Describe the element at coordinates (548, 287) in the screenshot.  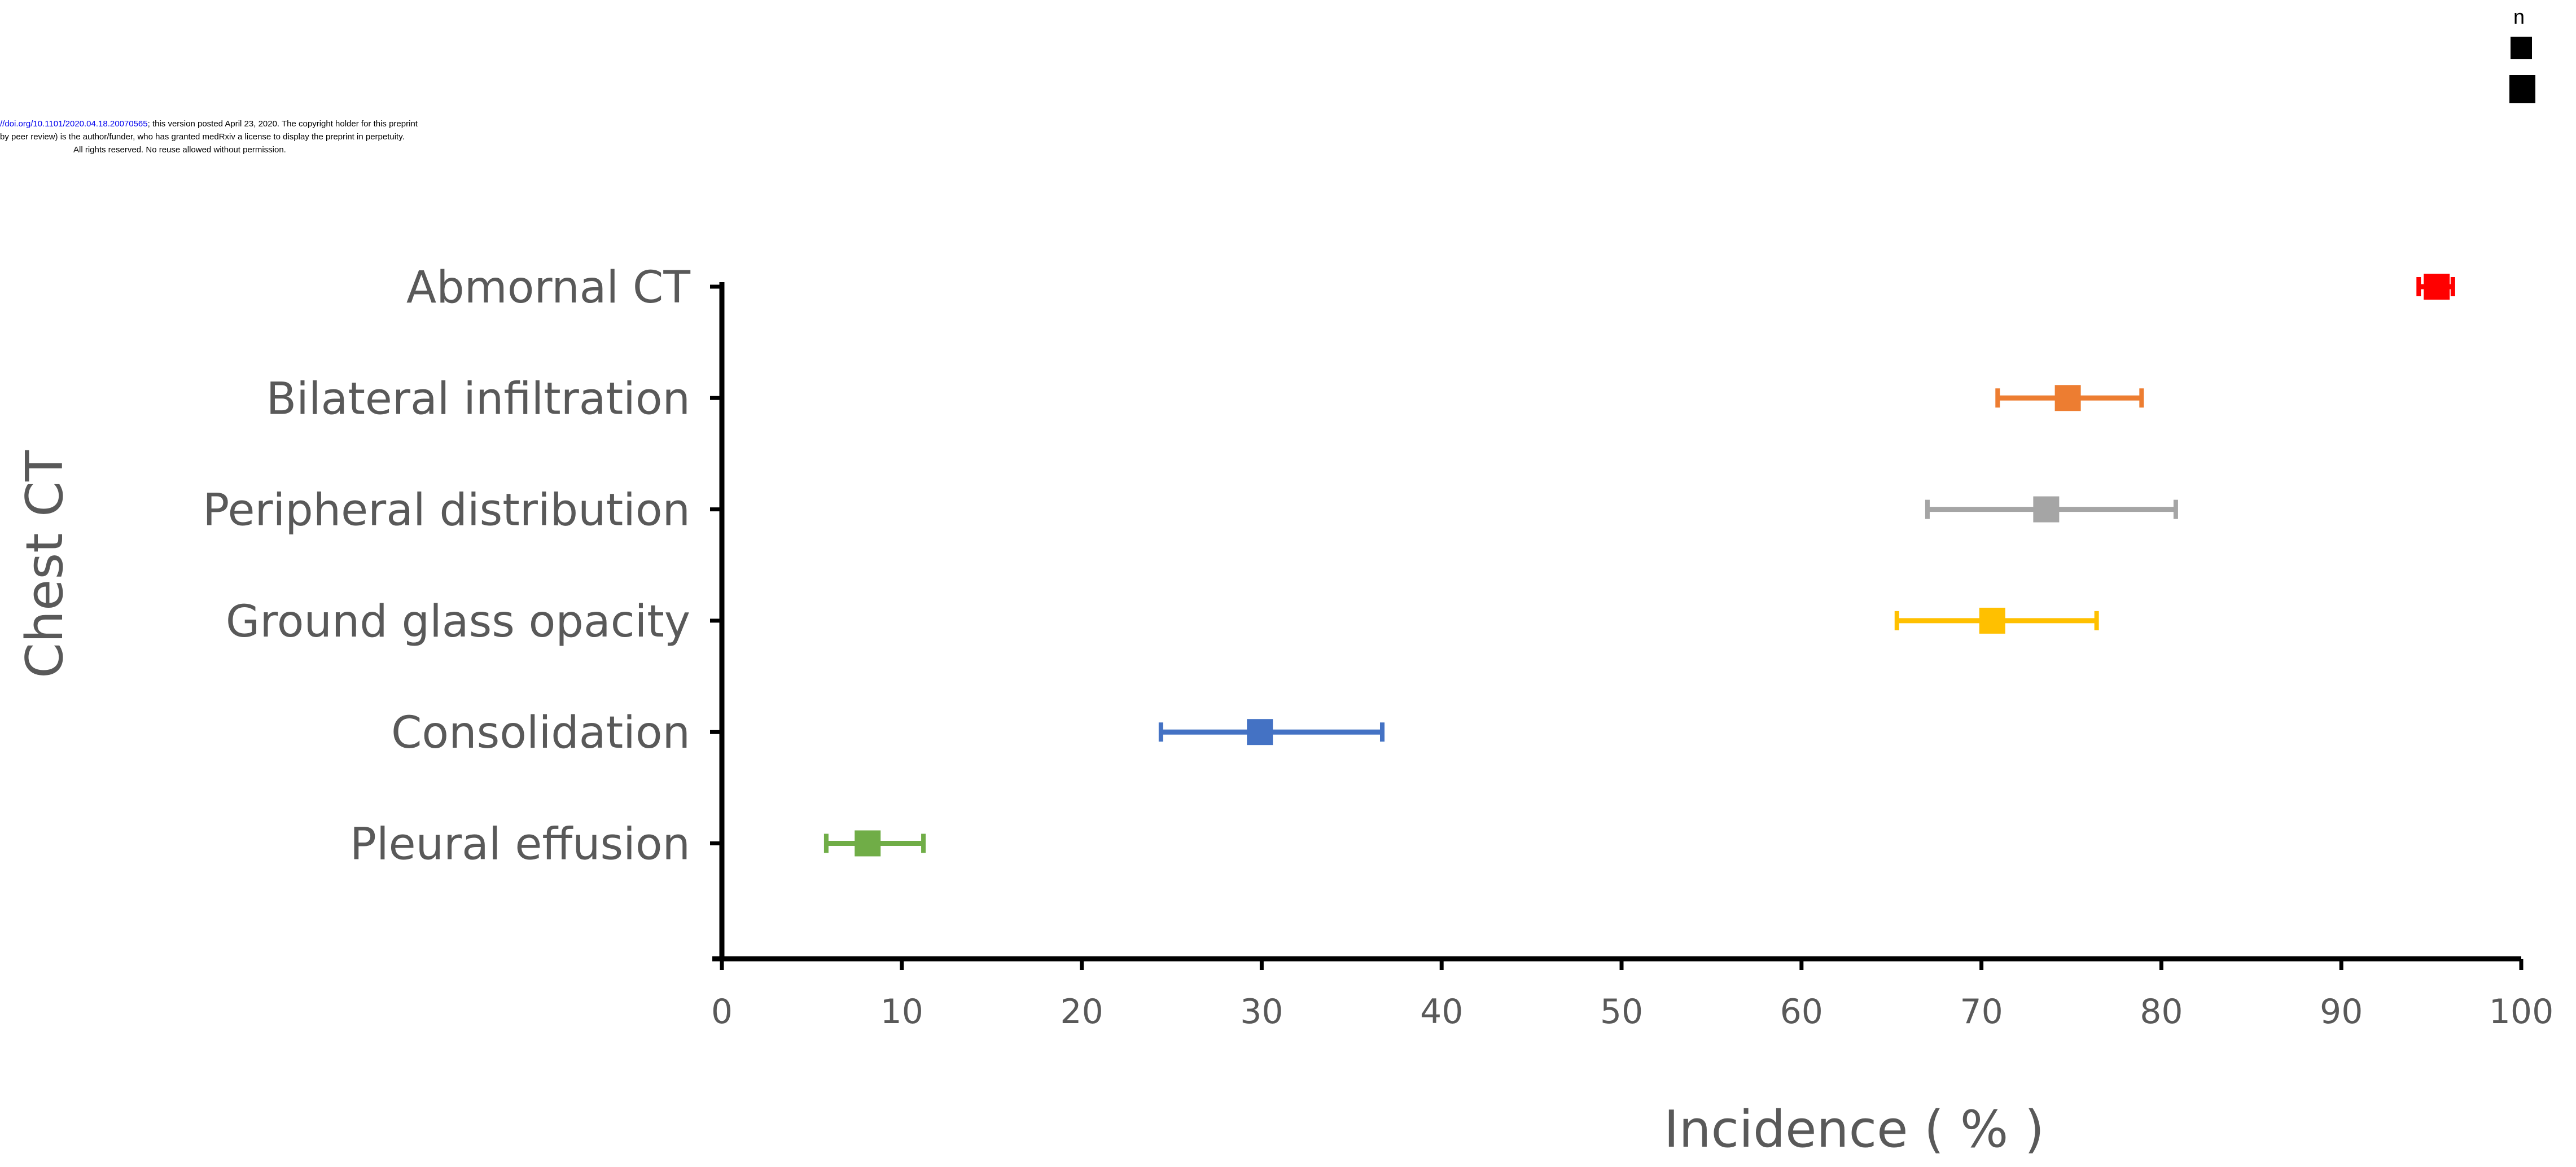
I see `category-label: Abmornal CT` at that location.